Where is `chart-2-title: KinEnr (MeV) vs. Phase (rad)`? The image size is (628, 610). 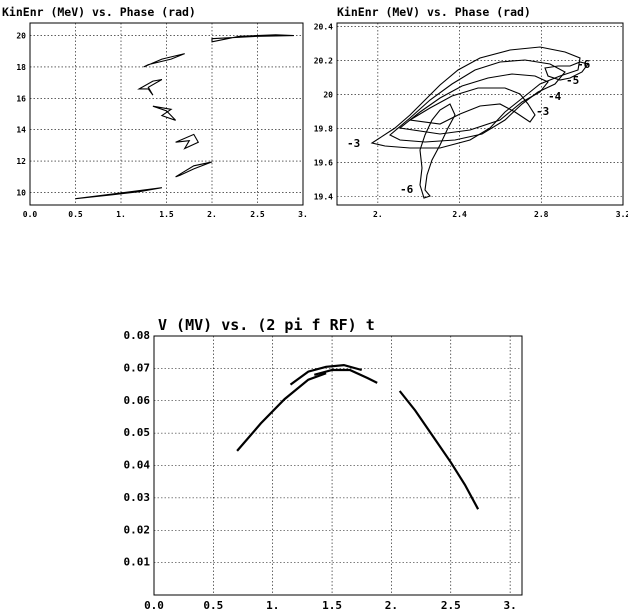
chart-2-title: KinEnr (MeV) vs. Phase (rad) is located at coordinates (434, 12).